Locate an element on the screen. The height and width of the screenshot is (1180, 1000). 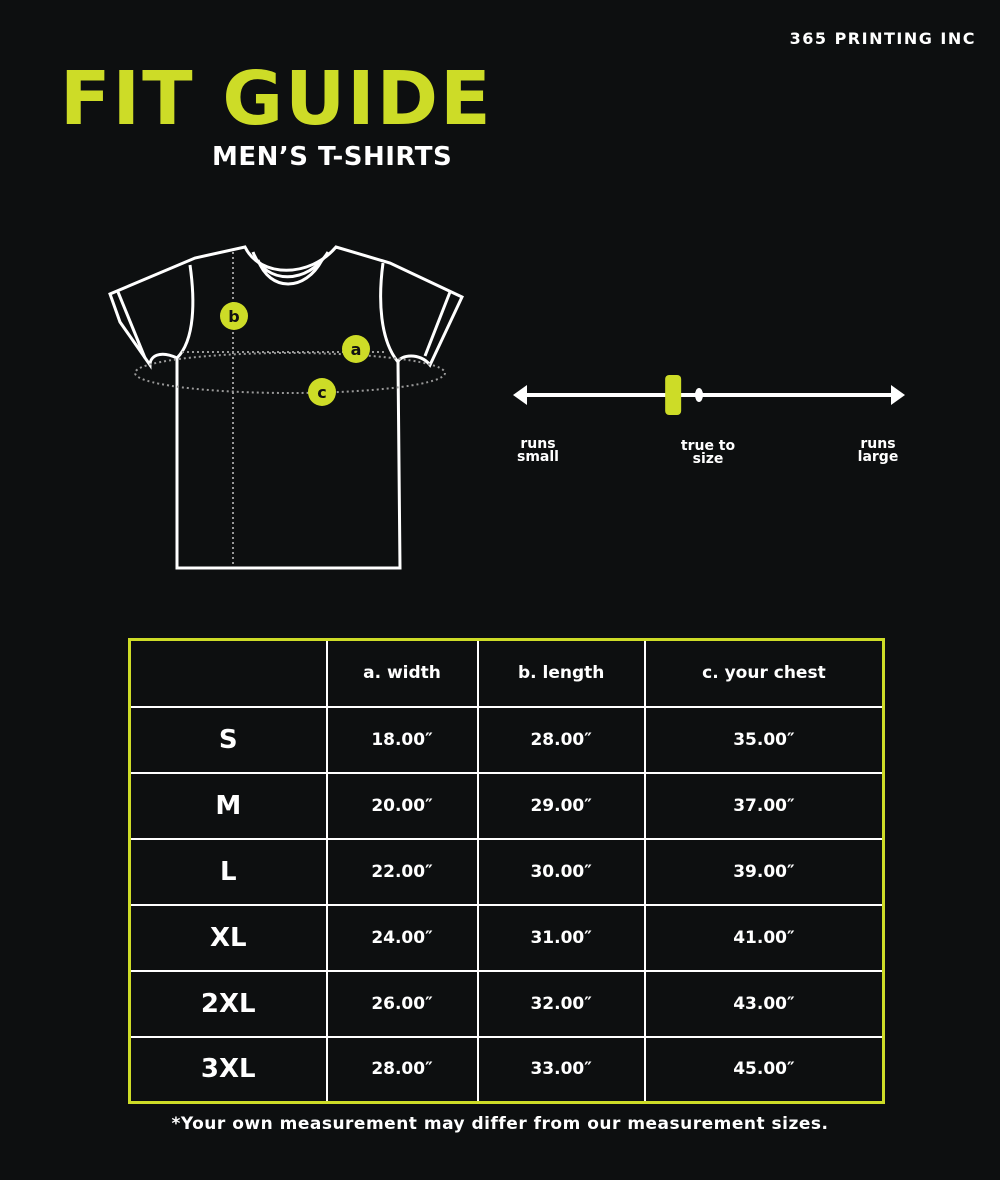
label-runs-small: runs small is located at coordinates (538, 450).